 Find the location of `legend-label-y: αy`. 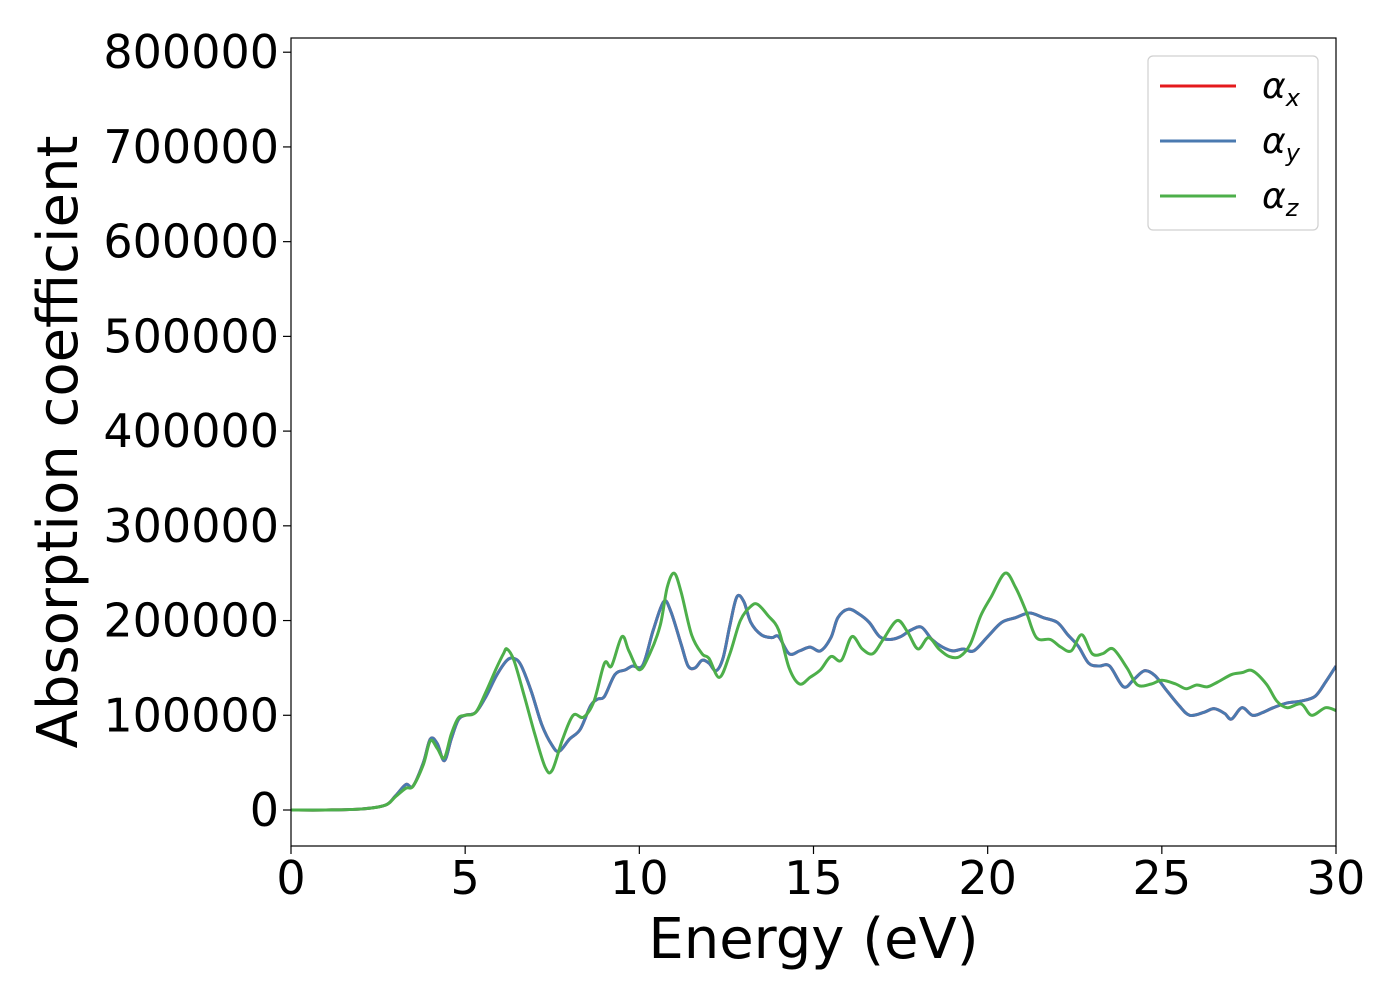

legend-label-y: αy is located at coordinates (1281, 144).